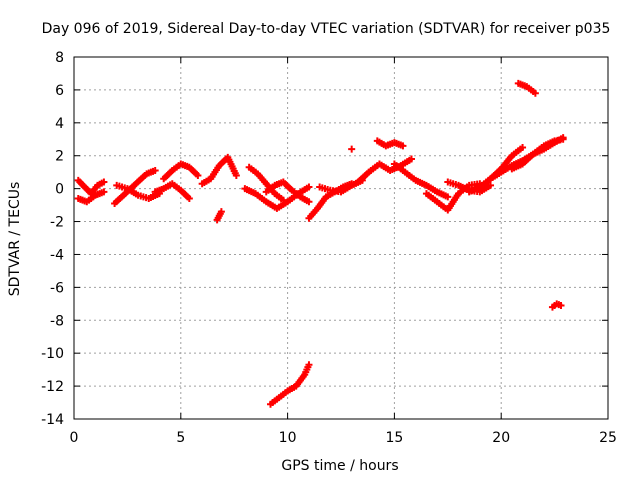 Image resolution: width=640 pixels, height=480 pixels. Describe the element at coordinates (491, 185) in the screenshot. I see `data-point-arc-t` at that location.